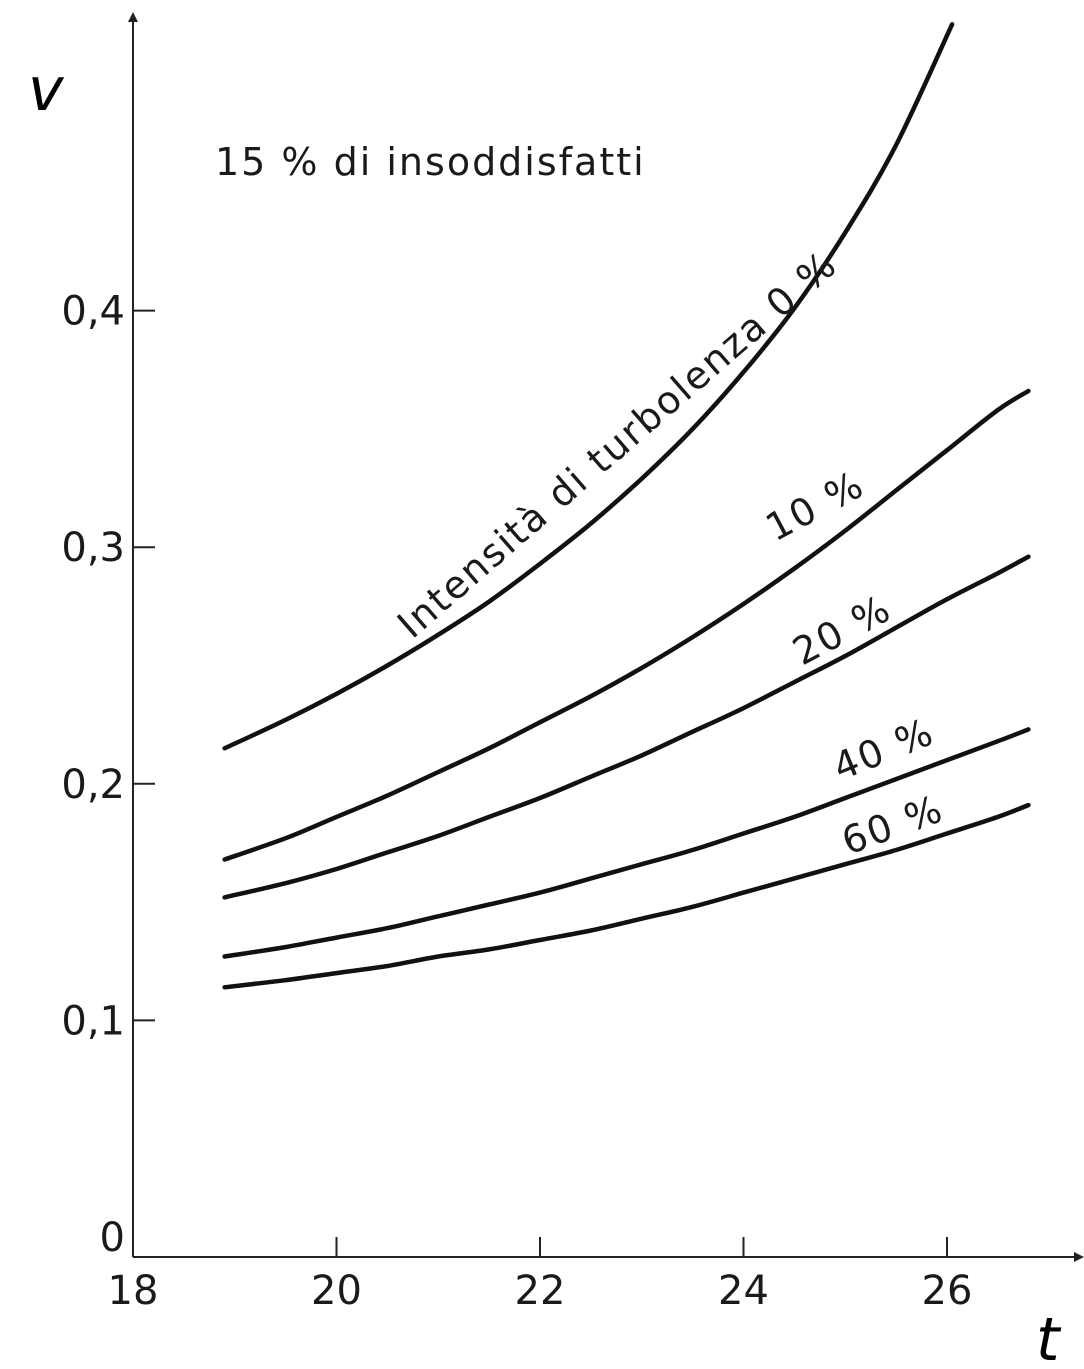  I want to click on series-label-40: 40 %, so click(883, 749).